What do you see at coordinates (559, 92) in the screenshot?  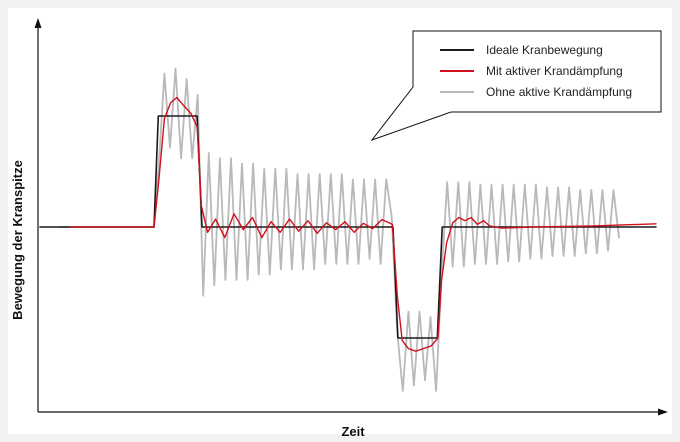 I see `legend-label-3: Ohne aktive Krandämpfung` at bounding box center [559, 92].